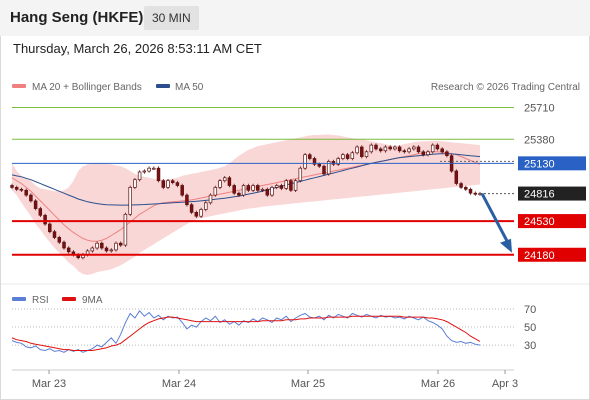 This screenshot has height=400, width=590. Describe the element at coordinates (495, 219) in the screenshot. I see `forecast-arrow-shaft` at that location.